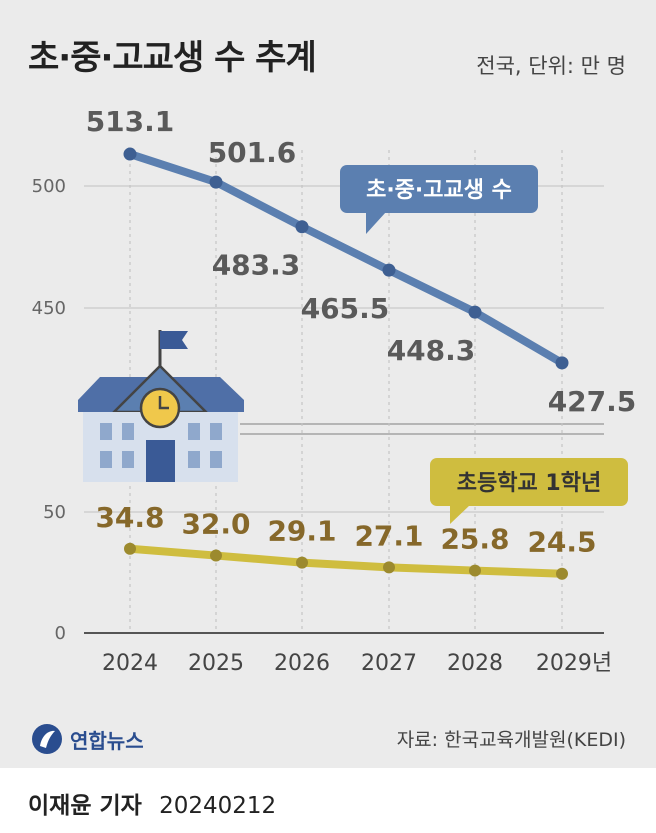 The width and height of the screenshot is (656, 833). I want to click on x-tick-label: 2024, so click(130, 663).